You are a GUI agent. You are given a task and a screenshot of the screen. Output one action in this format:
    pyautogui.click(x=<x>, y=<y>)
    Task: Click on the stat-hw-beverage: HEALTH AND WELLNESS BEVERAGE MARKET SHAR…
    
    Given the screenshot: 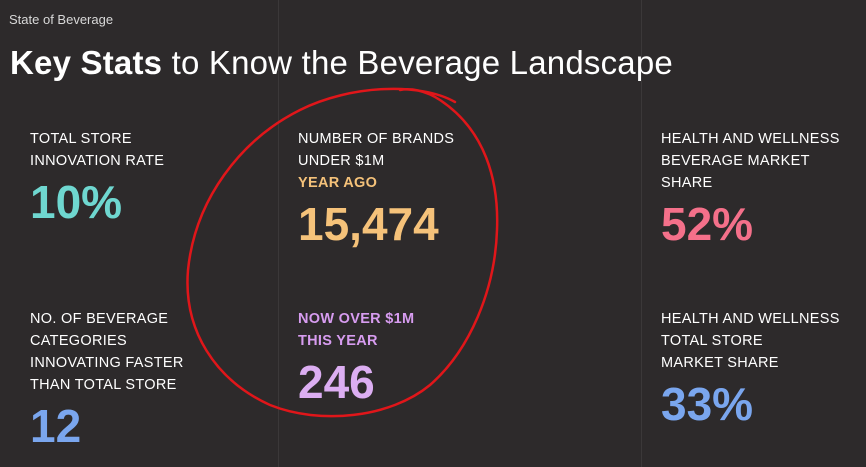 What is the action you would take?
    pyautogui.click(x=750, y=189)
    